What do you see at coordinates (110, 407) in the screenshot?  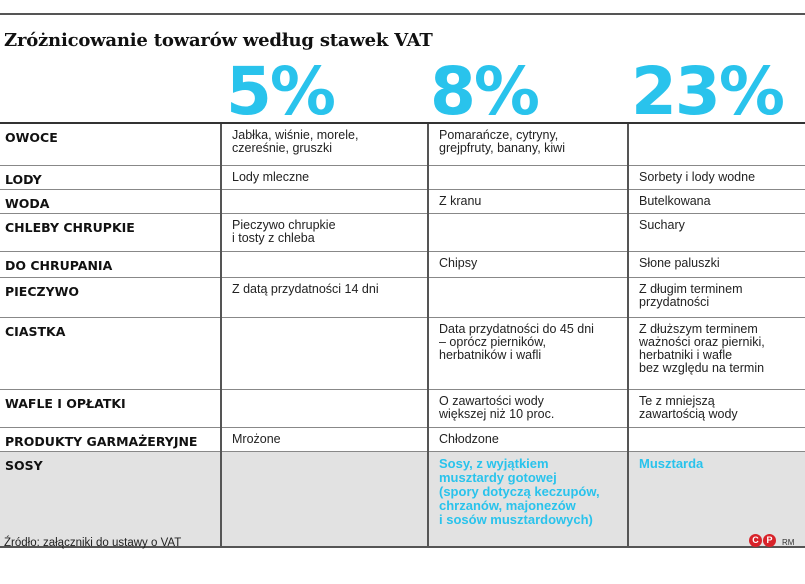 I see `category-cell: WAFLE I OPŁATKI` at bounding box center [110, 407].